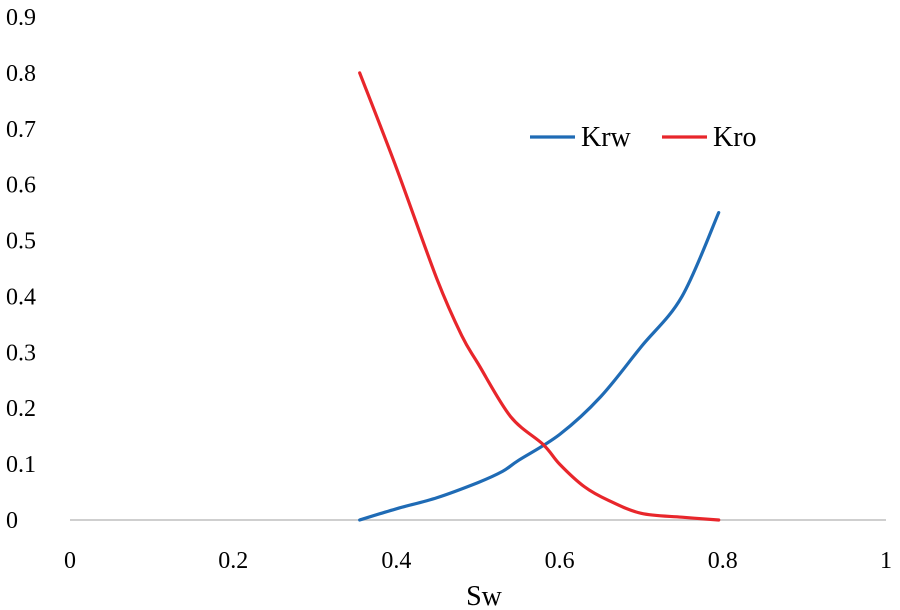 This screenshot has width=900, height=610. I want to click on y-tick-label: 0.8, so click(21, 74).